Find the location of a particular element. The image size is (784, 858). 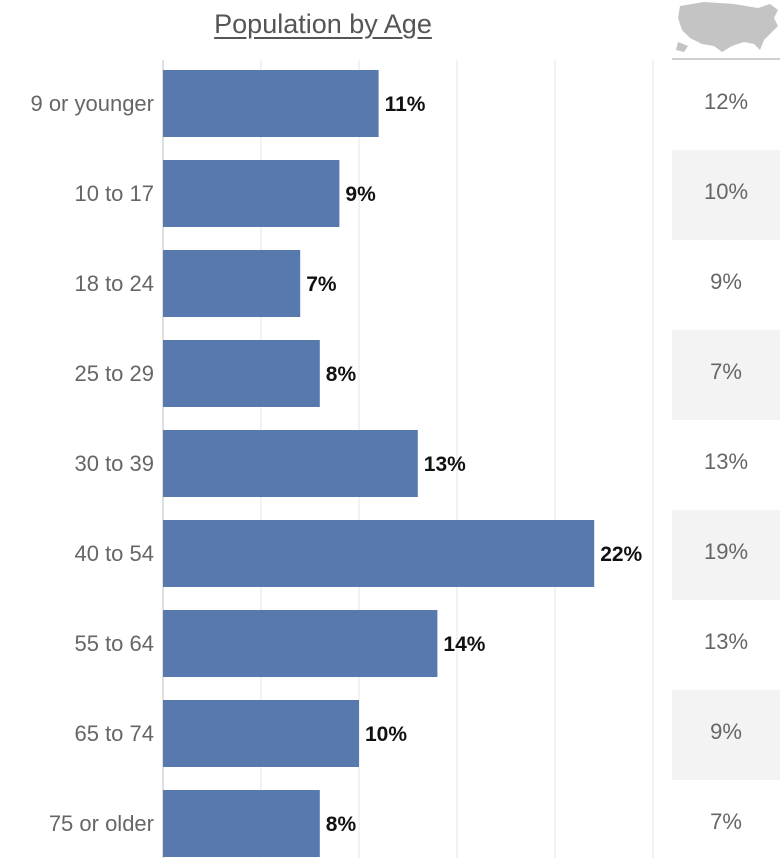

category-label: 10 to 17 is located at coordinates (114, 193).